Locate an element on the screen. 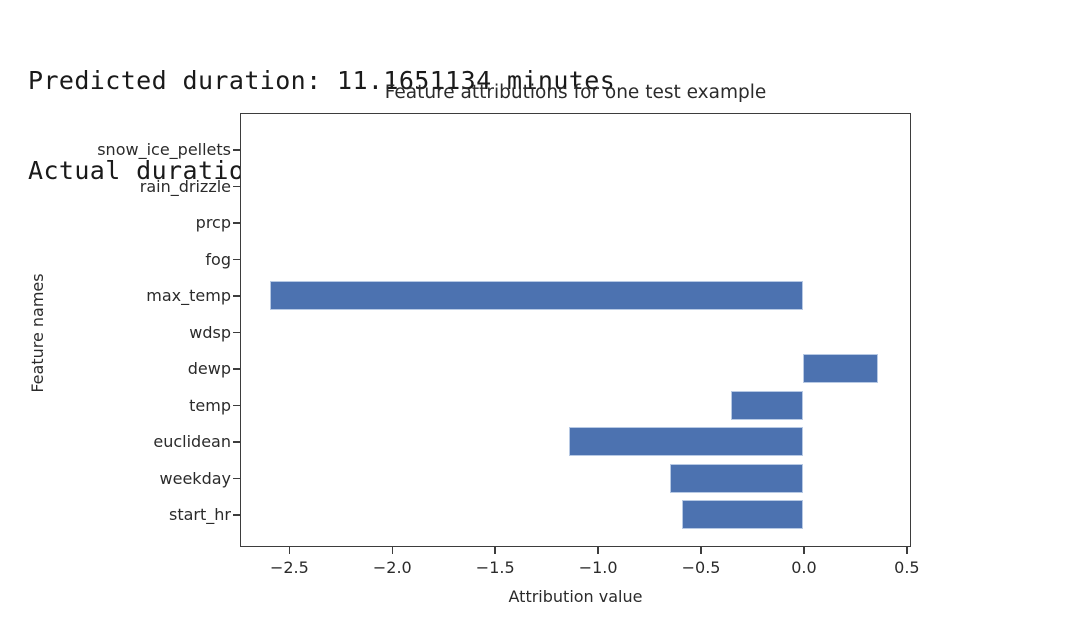  y-tick-label-wdsp: wdsp is located at coordinates (210, 332).